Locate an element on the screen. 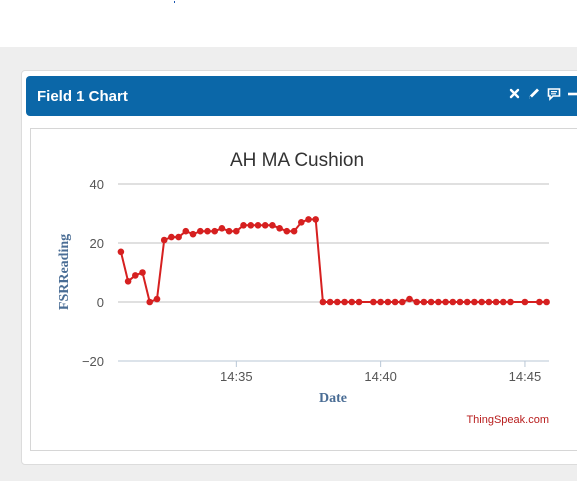 The image size is (577, 481). page-top-area is located at coordinates (288, 23).